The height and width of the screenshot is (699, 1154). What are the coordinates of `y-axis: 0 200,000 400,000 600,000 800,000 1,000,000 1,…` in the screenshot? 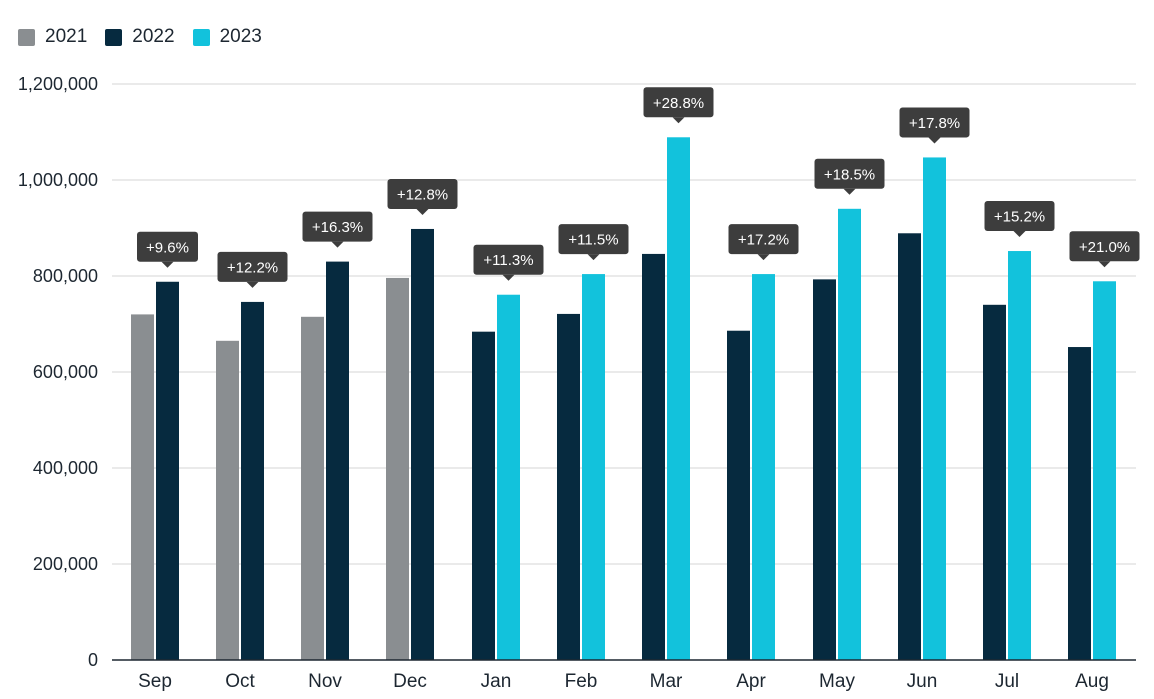 It's located at (58, 372).